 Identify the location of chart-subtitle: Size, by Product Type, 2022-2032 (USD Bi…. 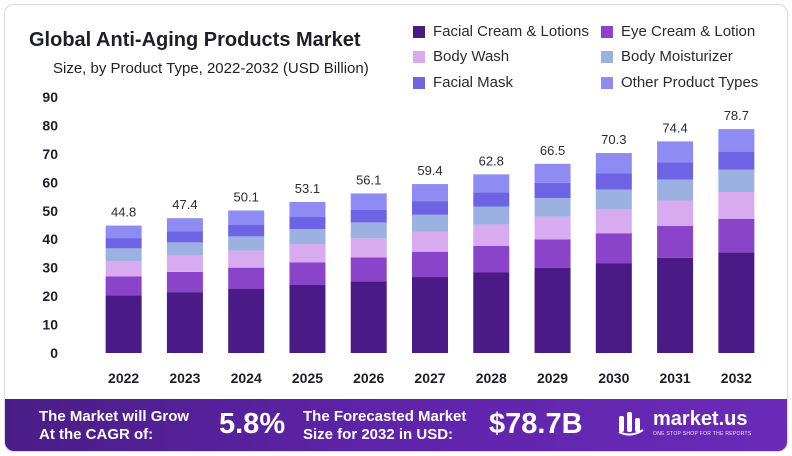
(211, 68).